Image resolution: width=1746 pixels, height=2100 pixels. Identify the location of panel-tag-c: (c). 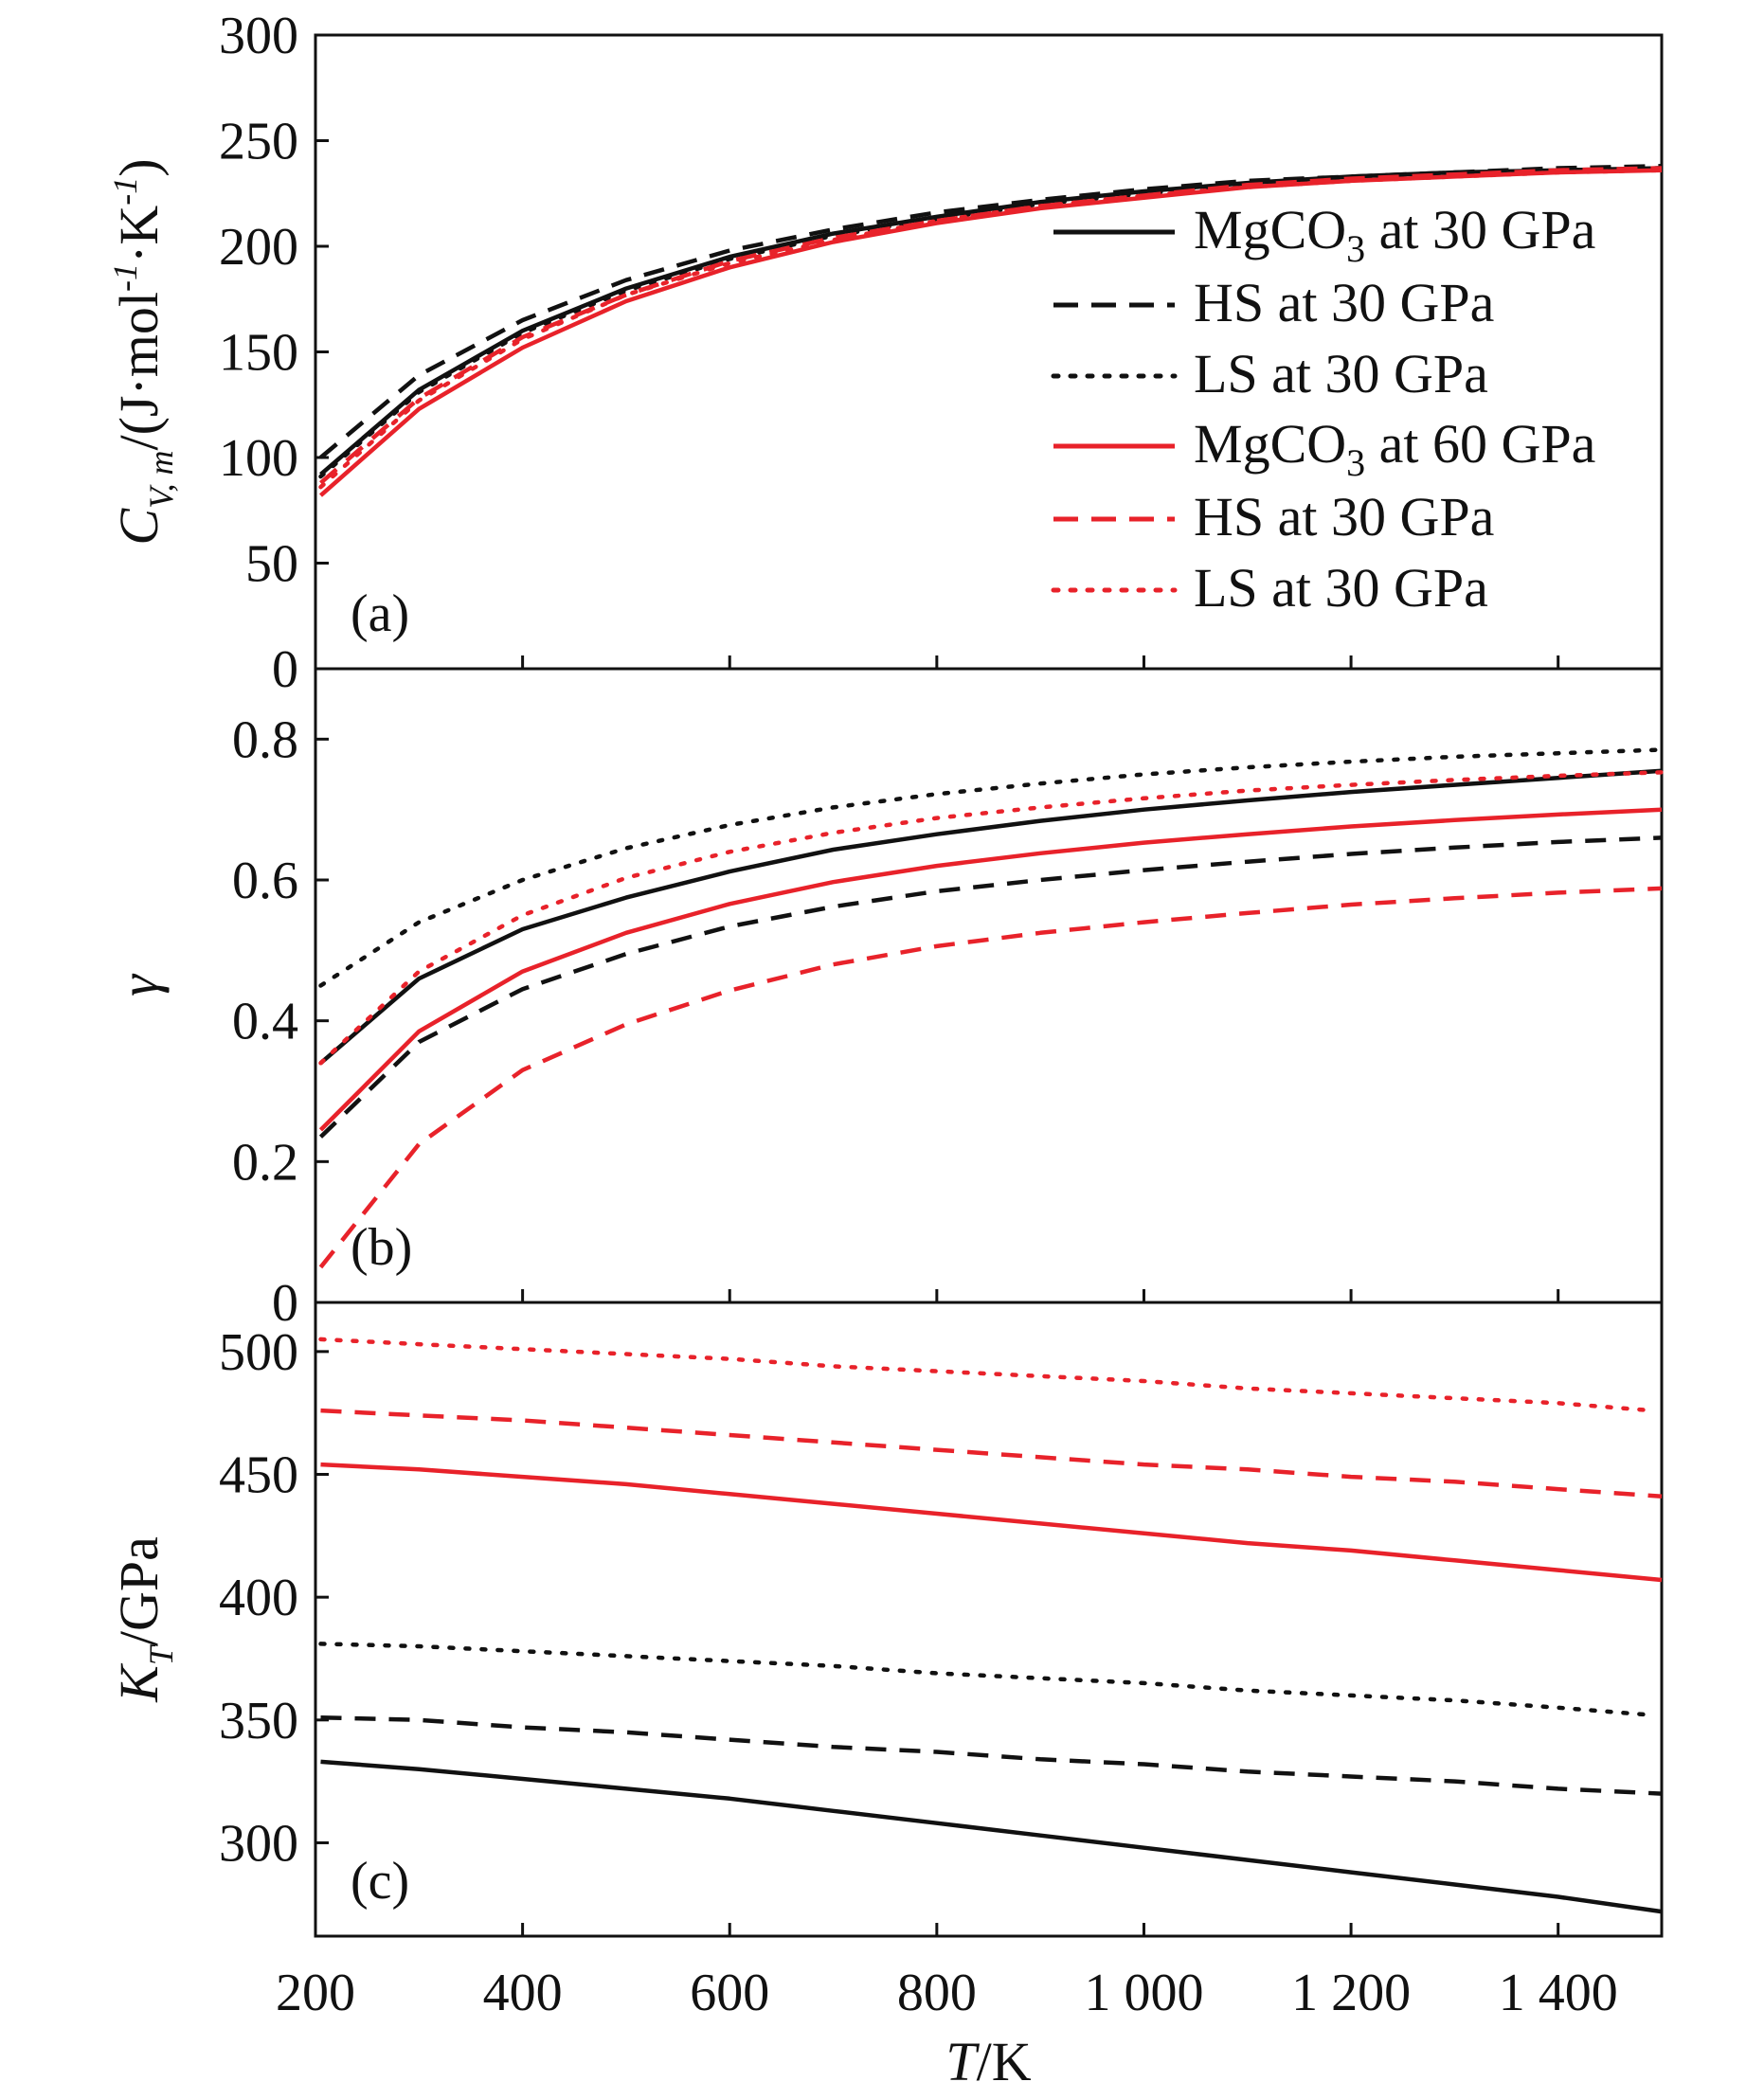
(380, 1881).